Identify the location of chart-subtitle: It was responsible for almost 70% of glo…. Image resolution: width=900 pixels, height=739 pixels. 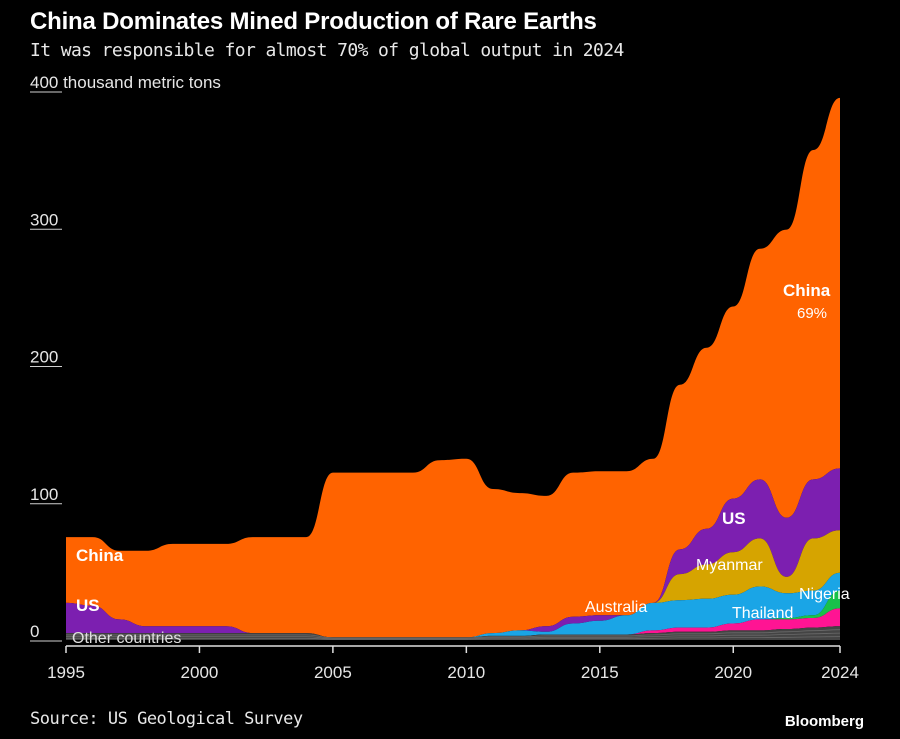
(327, 50).